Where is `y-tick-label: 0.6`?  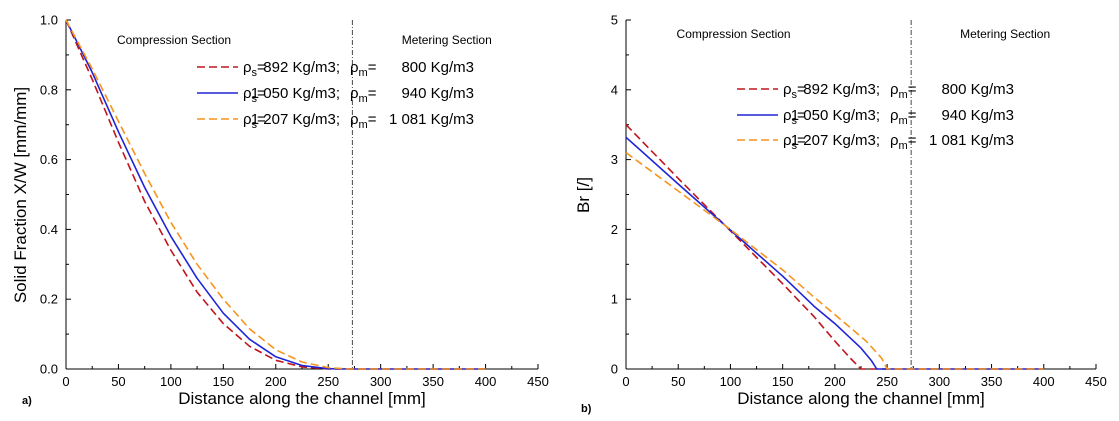
y-tick-label: 0.6 is located at coordinates (49, 159).